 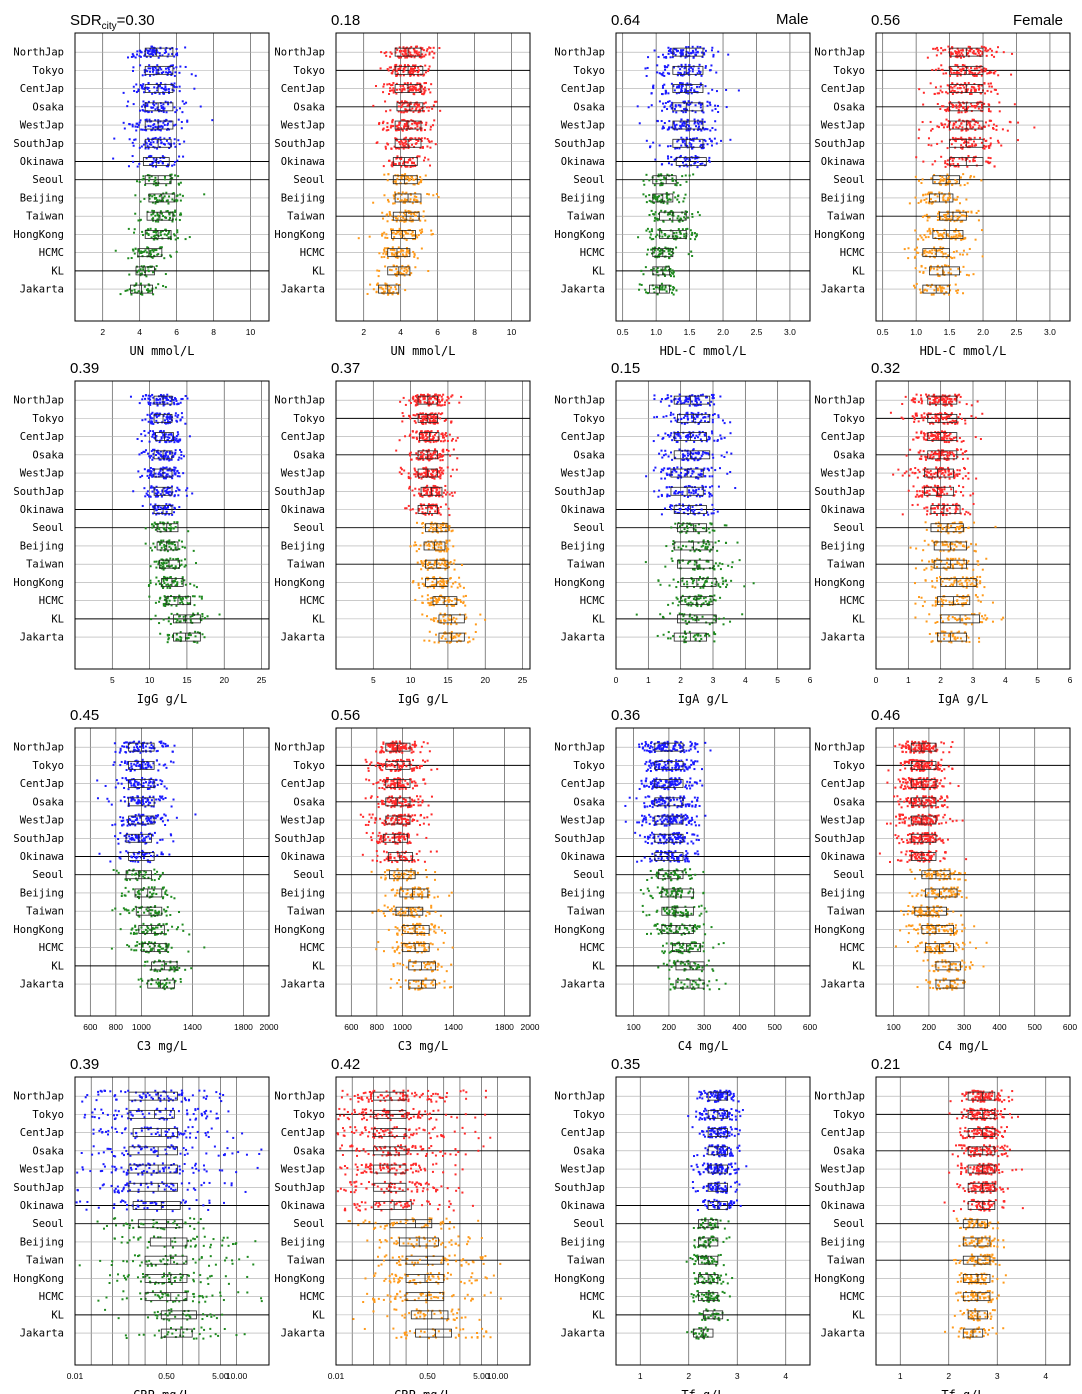 I want to click on x-tick-label: 1.0, so click(x=916, y=332).